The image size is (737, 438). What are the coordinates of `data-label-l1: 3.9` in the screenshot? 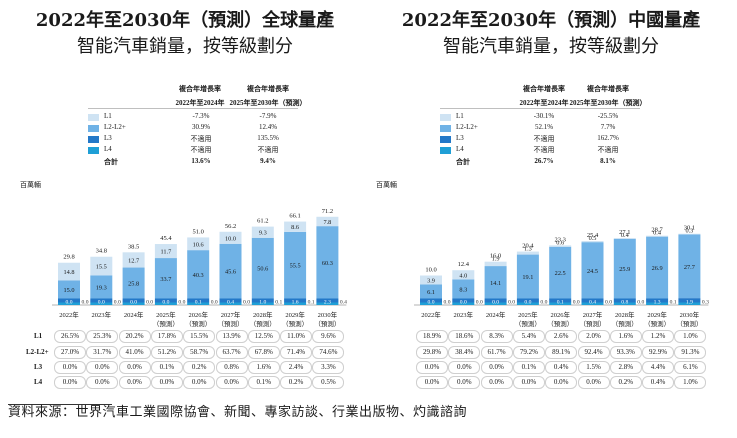 It's located at (431, 280).